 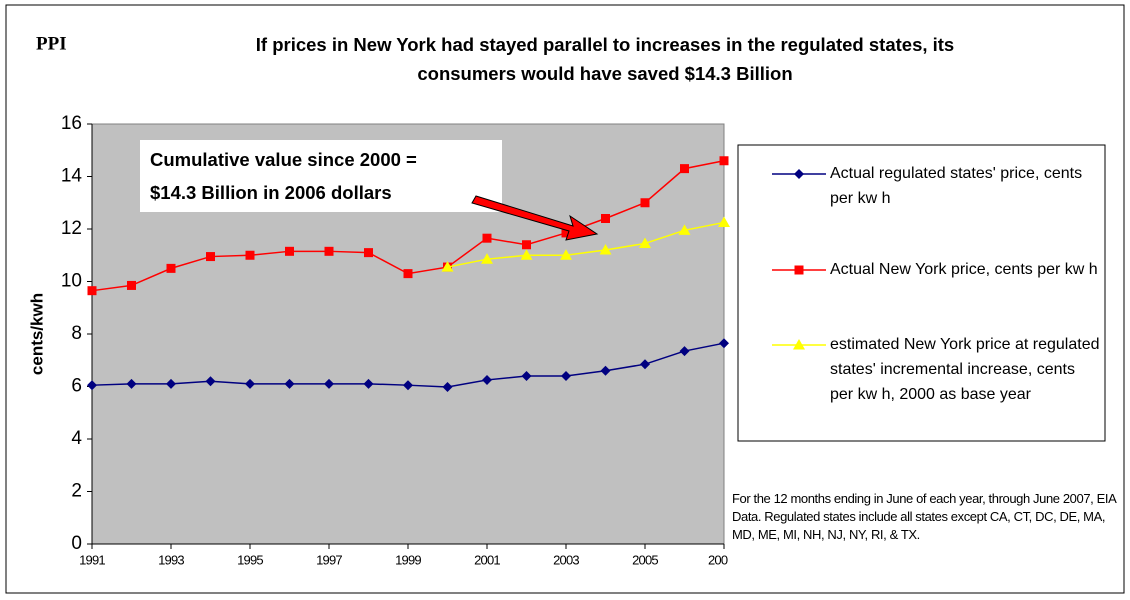 I want to click on y-tick-label: 16, so click(x=71, y=123).